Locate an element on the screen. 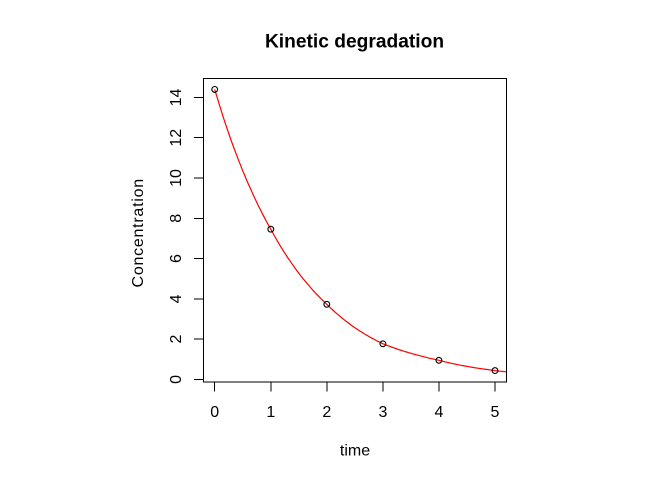  svg-text: 10 is located at coordinates (176, 178).